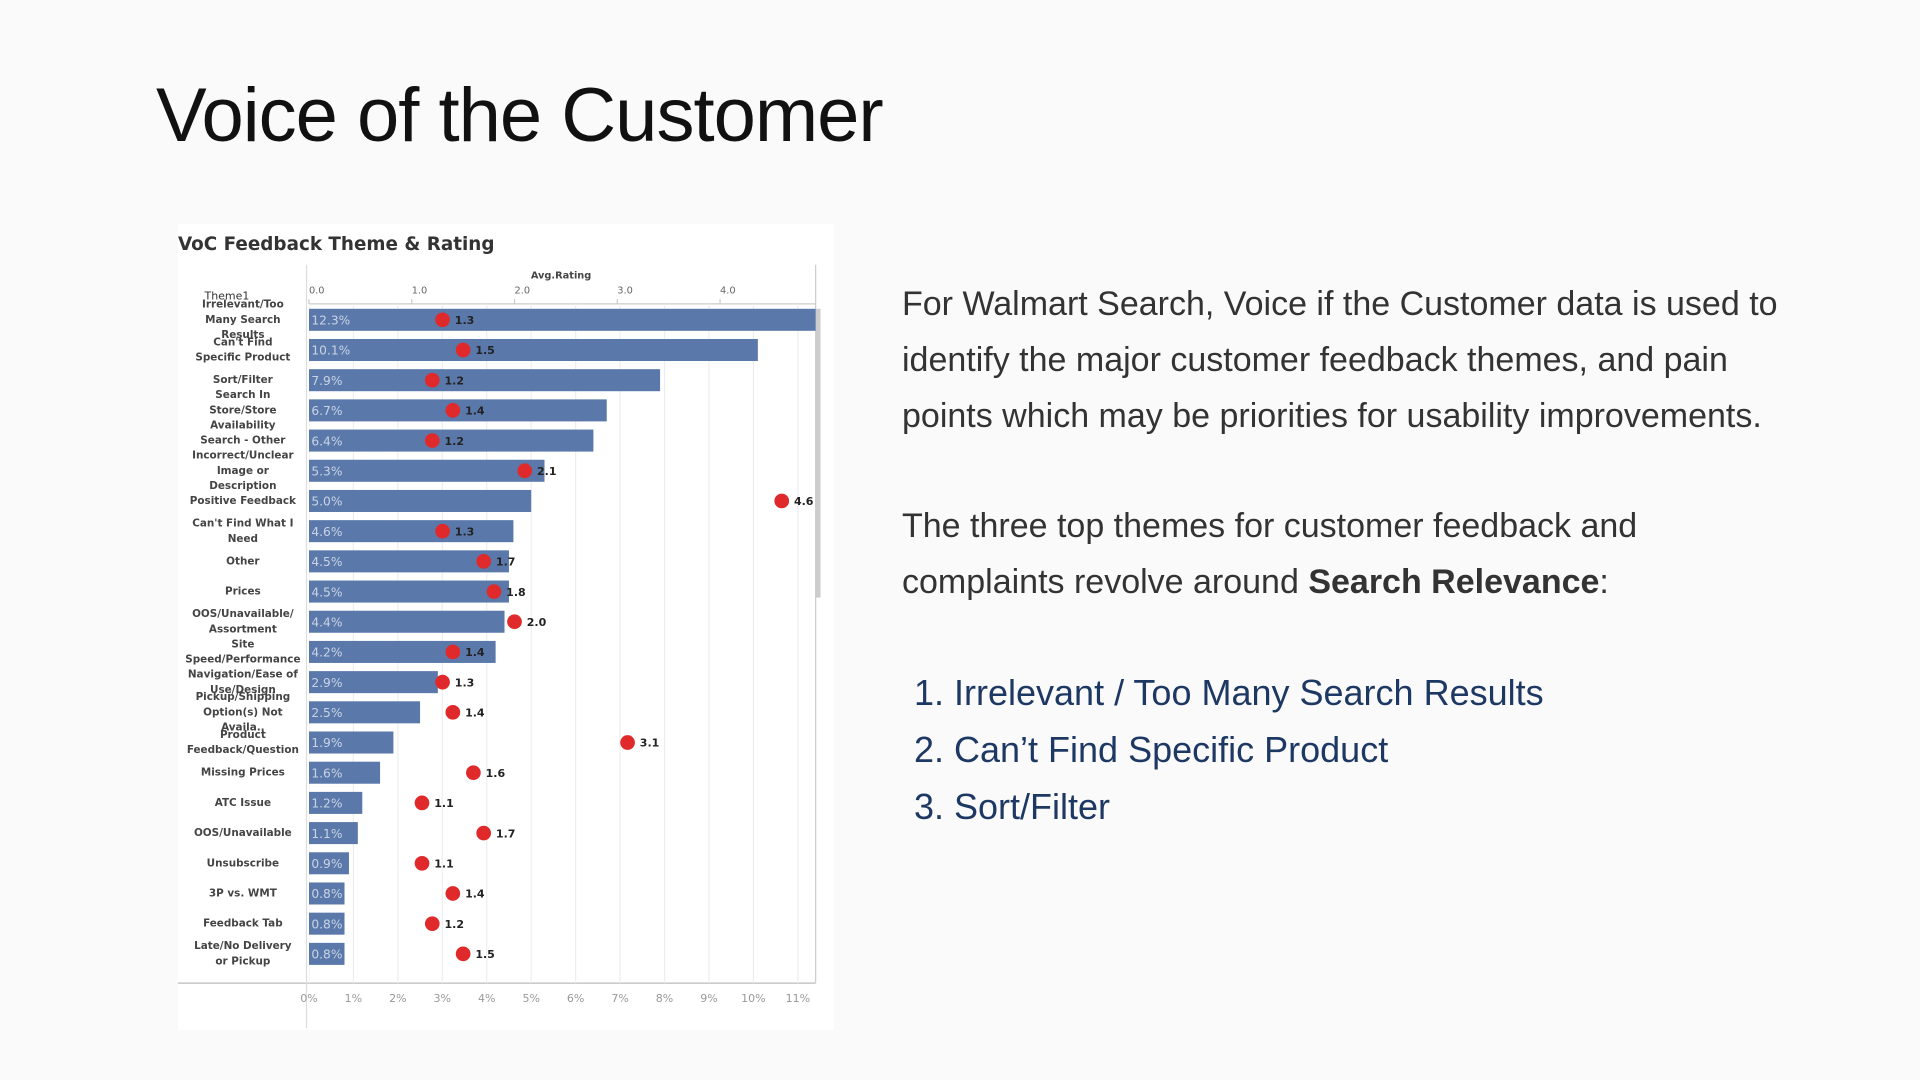  I want to click on scrollbar, so click(818, 453).